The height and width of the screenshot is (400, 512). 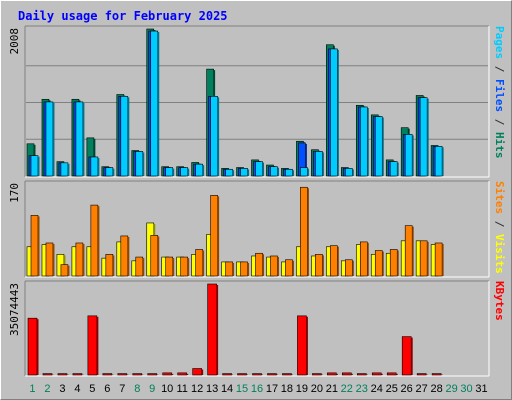 I want to click on x-tick-label: 9, so click(x=152, y=389).